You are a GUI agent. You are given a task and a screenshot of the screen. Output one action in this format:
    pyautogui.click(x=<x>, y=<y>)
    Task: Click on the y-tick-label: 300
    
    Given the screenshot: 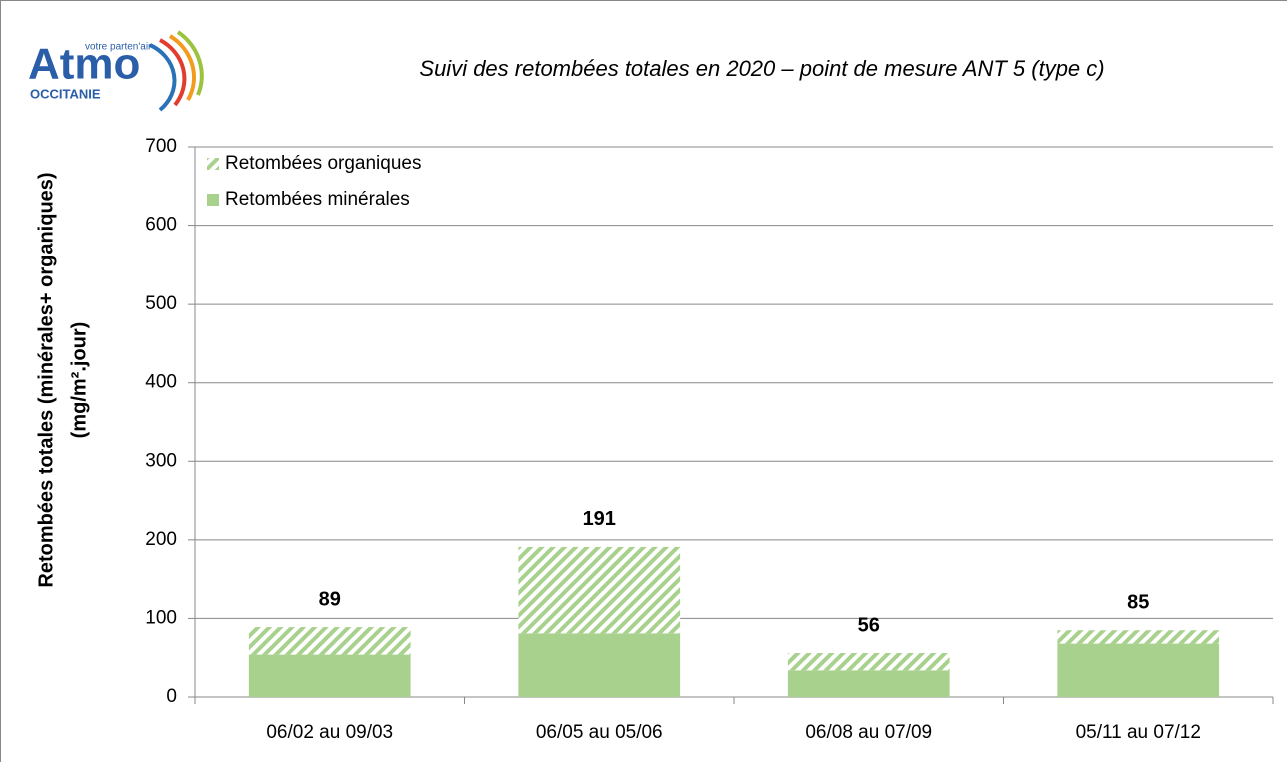 What is the action you would take?
    pyautogui.click(x=161, y=460)
    